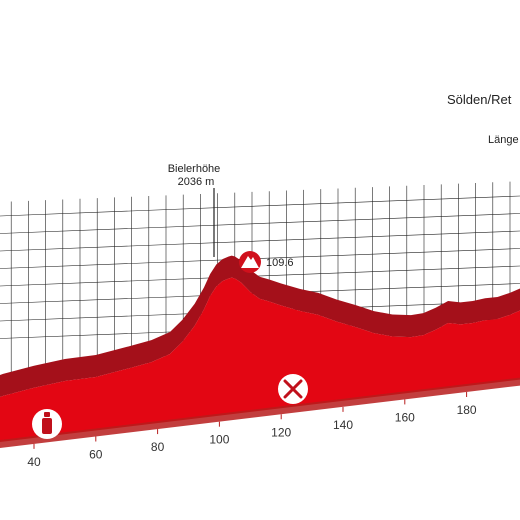 The height and width of the screenshot is (520, 520). I want to click on mountain-icon-glyph, so click(250, 262).